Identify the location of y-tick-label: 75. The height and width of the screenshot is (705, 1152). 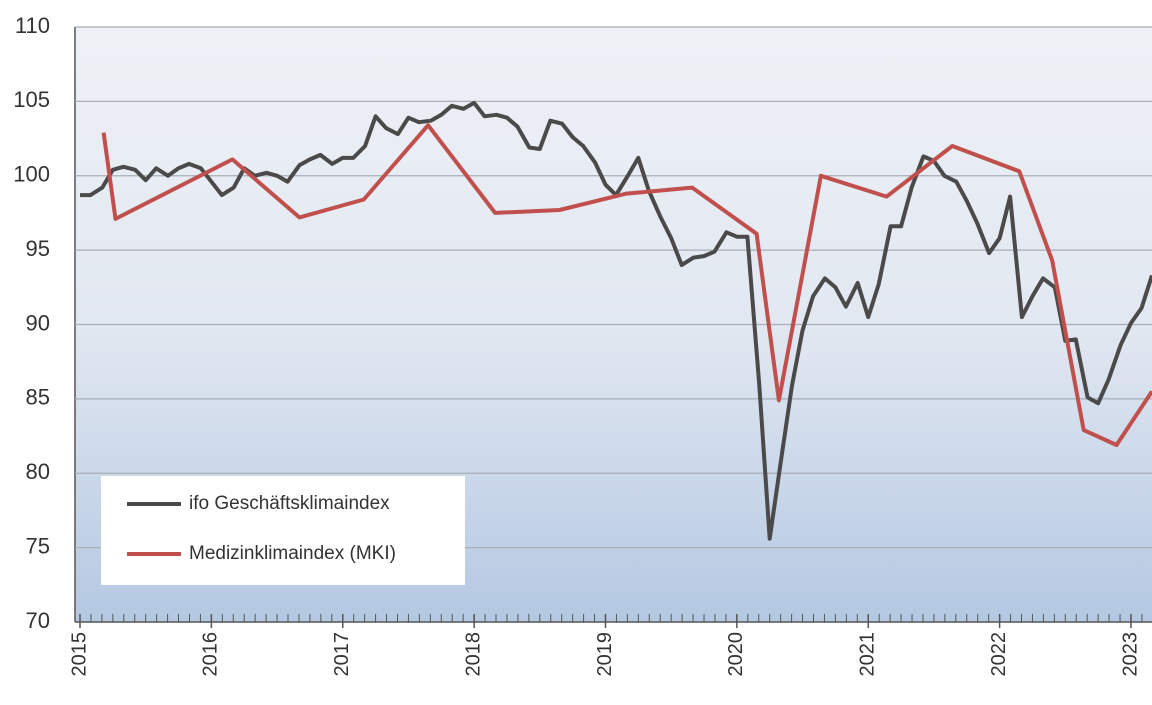
(38, 545).